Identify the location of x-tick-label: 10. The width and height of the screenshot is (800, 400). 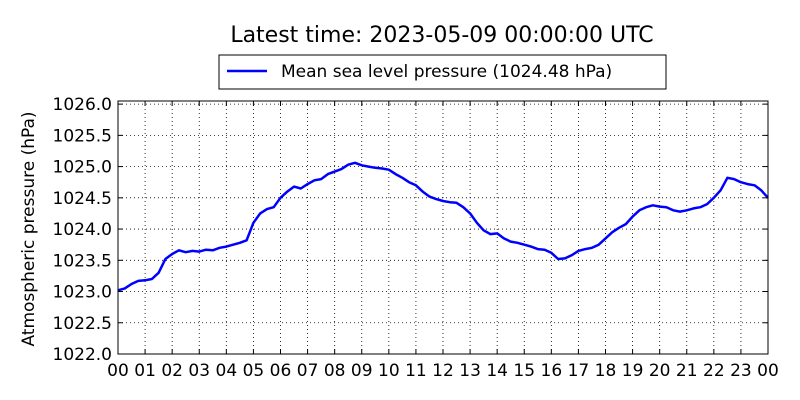
(389, 371).